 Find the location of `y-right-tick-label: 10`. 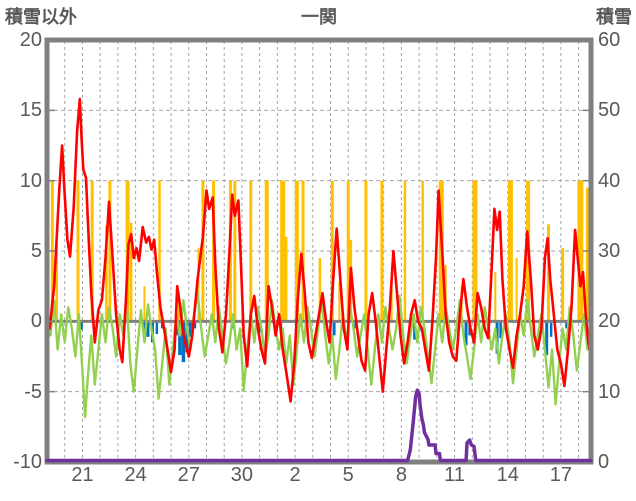

y-right-tick-label: 10 is located at coordinates (609, 391).